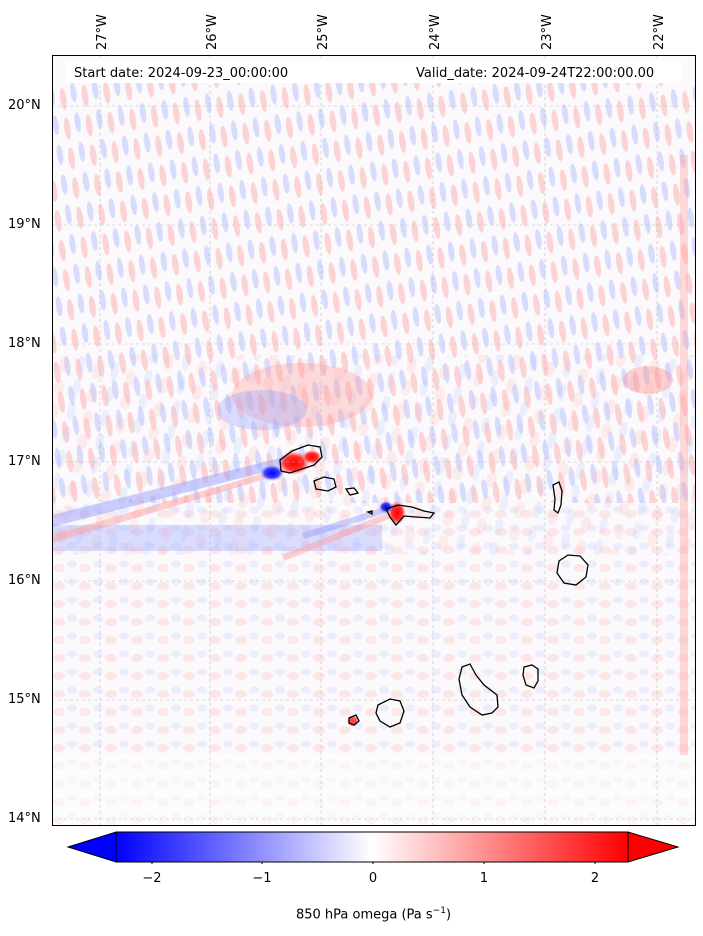  I want to click on lon-label-22w: 22°W, so click(659, 32).